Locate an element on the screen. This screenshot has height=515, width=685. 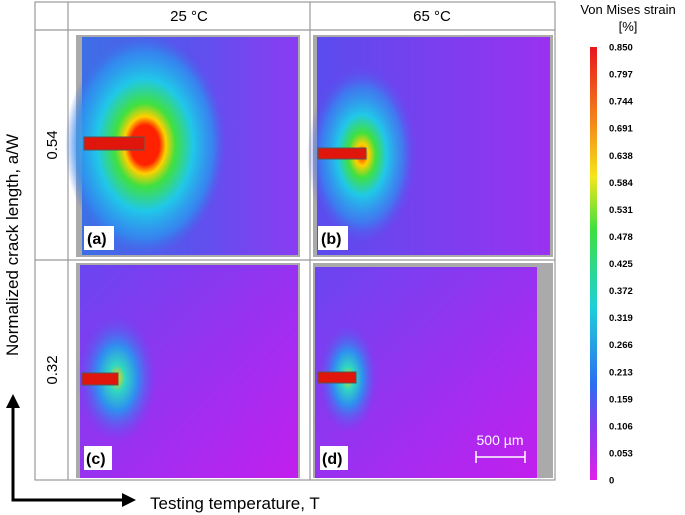
column-header: 25 °C is located at coordinates (189, 16).